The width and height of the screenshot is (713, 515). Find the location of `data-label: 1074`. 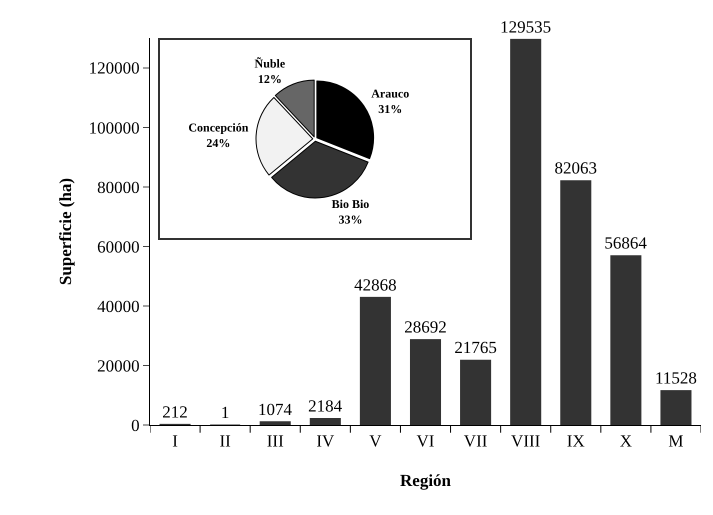

data-label: 1074 is located at coordinates (275, 409).